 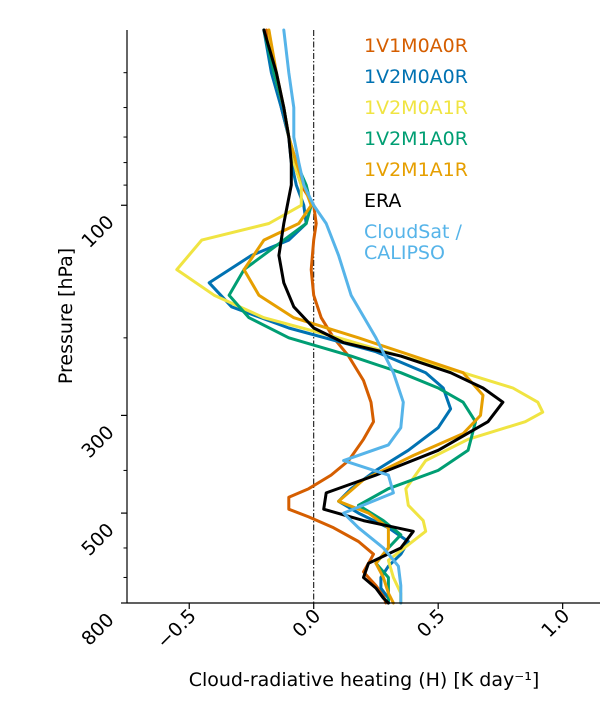 What do you see at coordinates (555, 623) in the screenshot?
I see `x-tick-label: 1.0` at bounding box center [555, 623].